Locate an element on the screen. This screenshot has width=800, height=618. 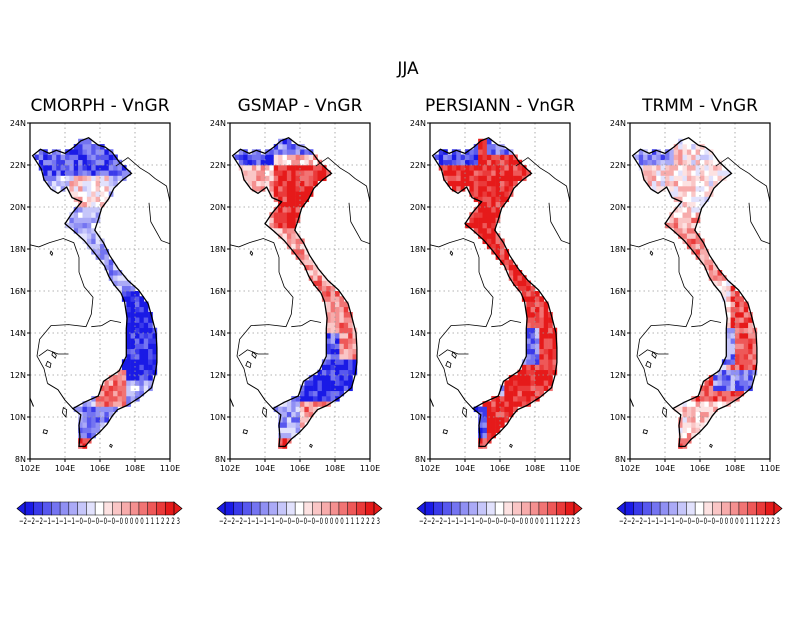
coastline is located at coordinates (460, 395).